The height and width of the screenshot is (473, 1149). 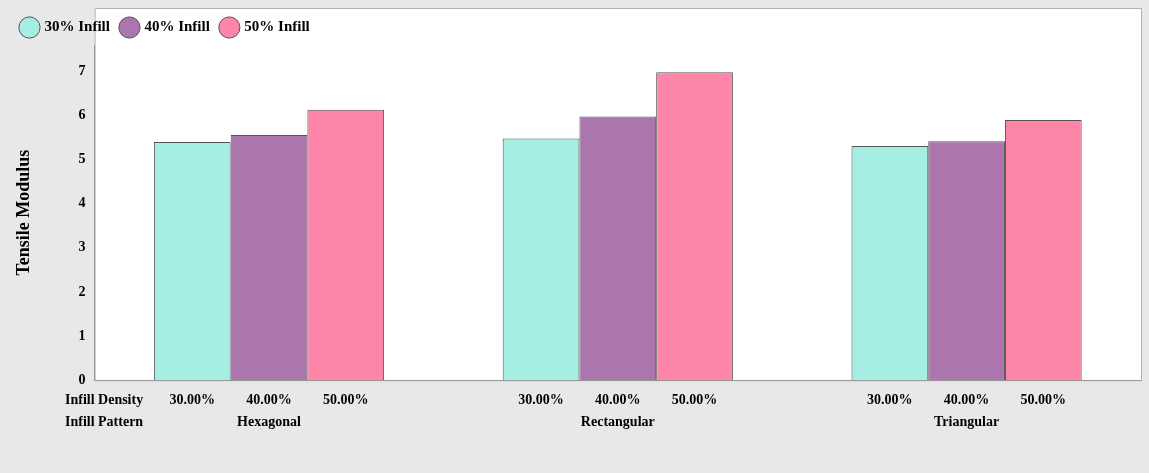 What do you see at coordinates (277, 26) in the screenshot?
I see `legend-label: 50% Infill` at bounding box center [277, 26].